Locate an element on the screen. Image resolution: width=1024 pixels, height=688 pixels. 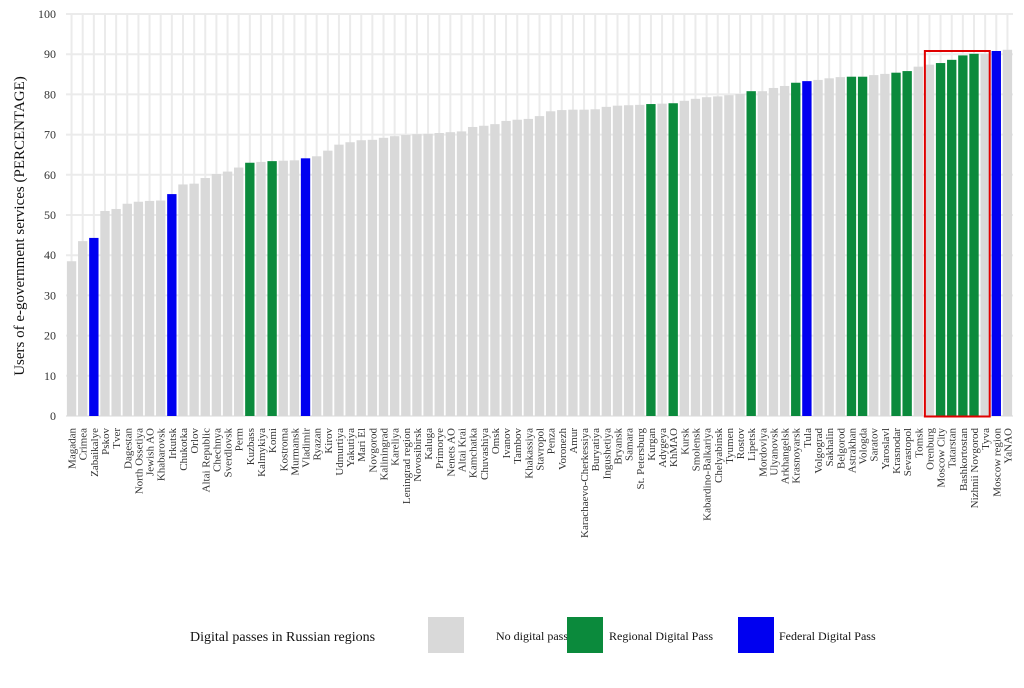
x-tick-label: Moscow City is located at coordinates (942, 458).